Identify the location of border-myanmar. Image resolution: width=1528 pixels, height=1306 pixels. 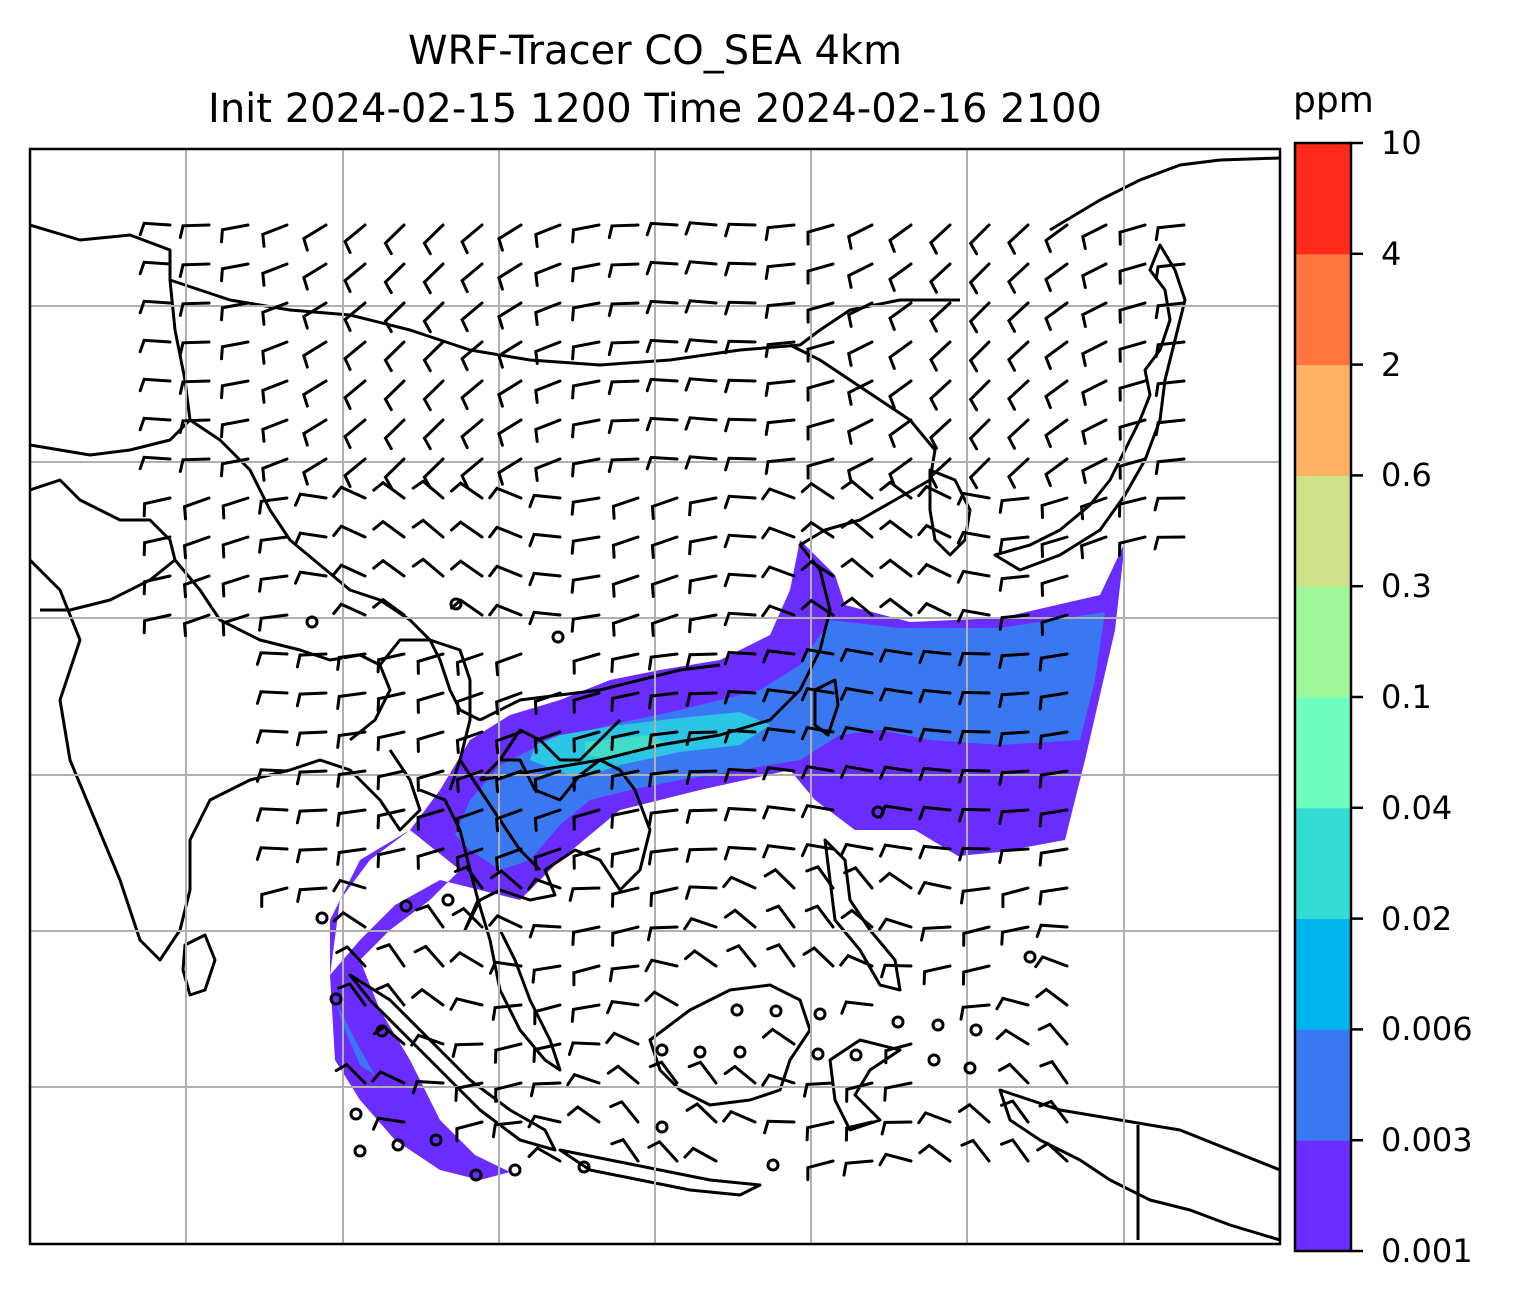
(425, 714).